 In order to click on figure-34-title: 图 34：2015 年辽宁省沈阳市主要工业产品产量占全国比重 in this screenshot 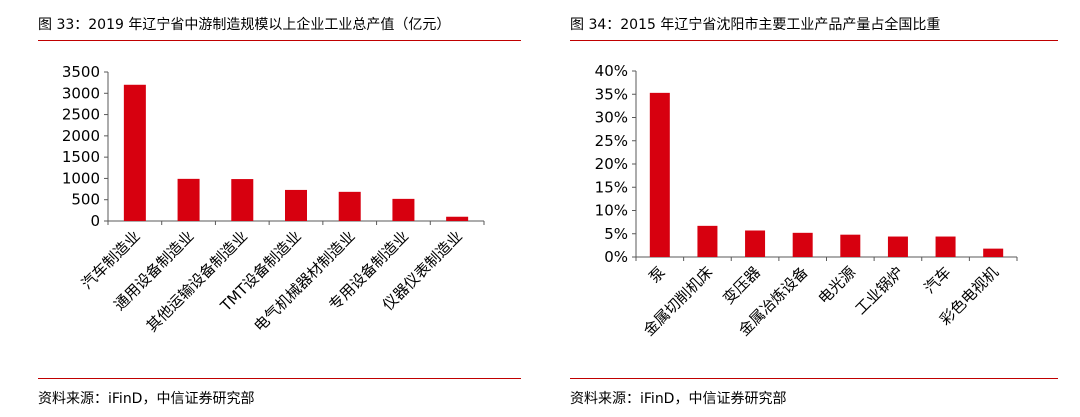, I will do `click(755, 25)`.